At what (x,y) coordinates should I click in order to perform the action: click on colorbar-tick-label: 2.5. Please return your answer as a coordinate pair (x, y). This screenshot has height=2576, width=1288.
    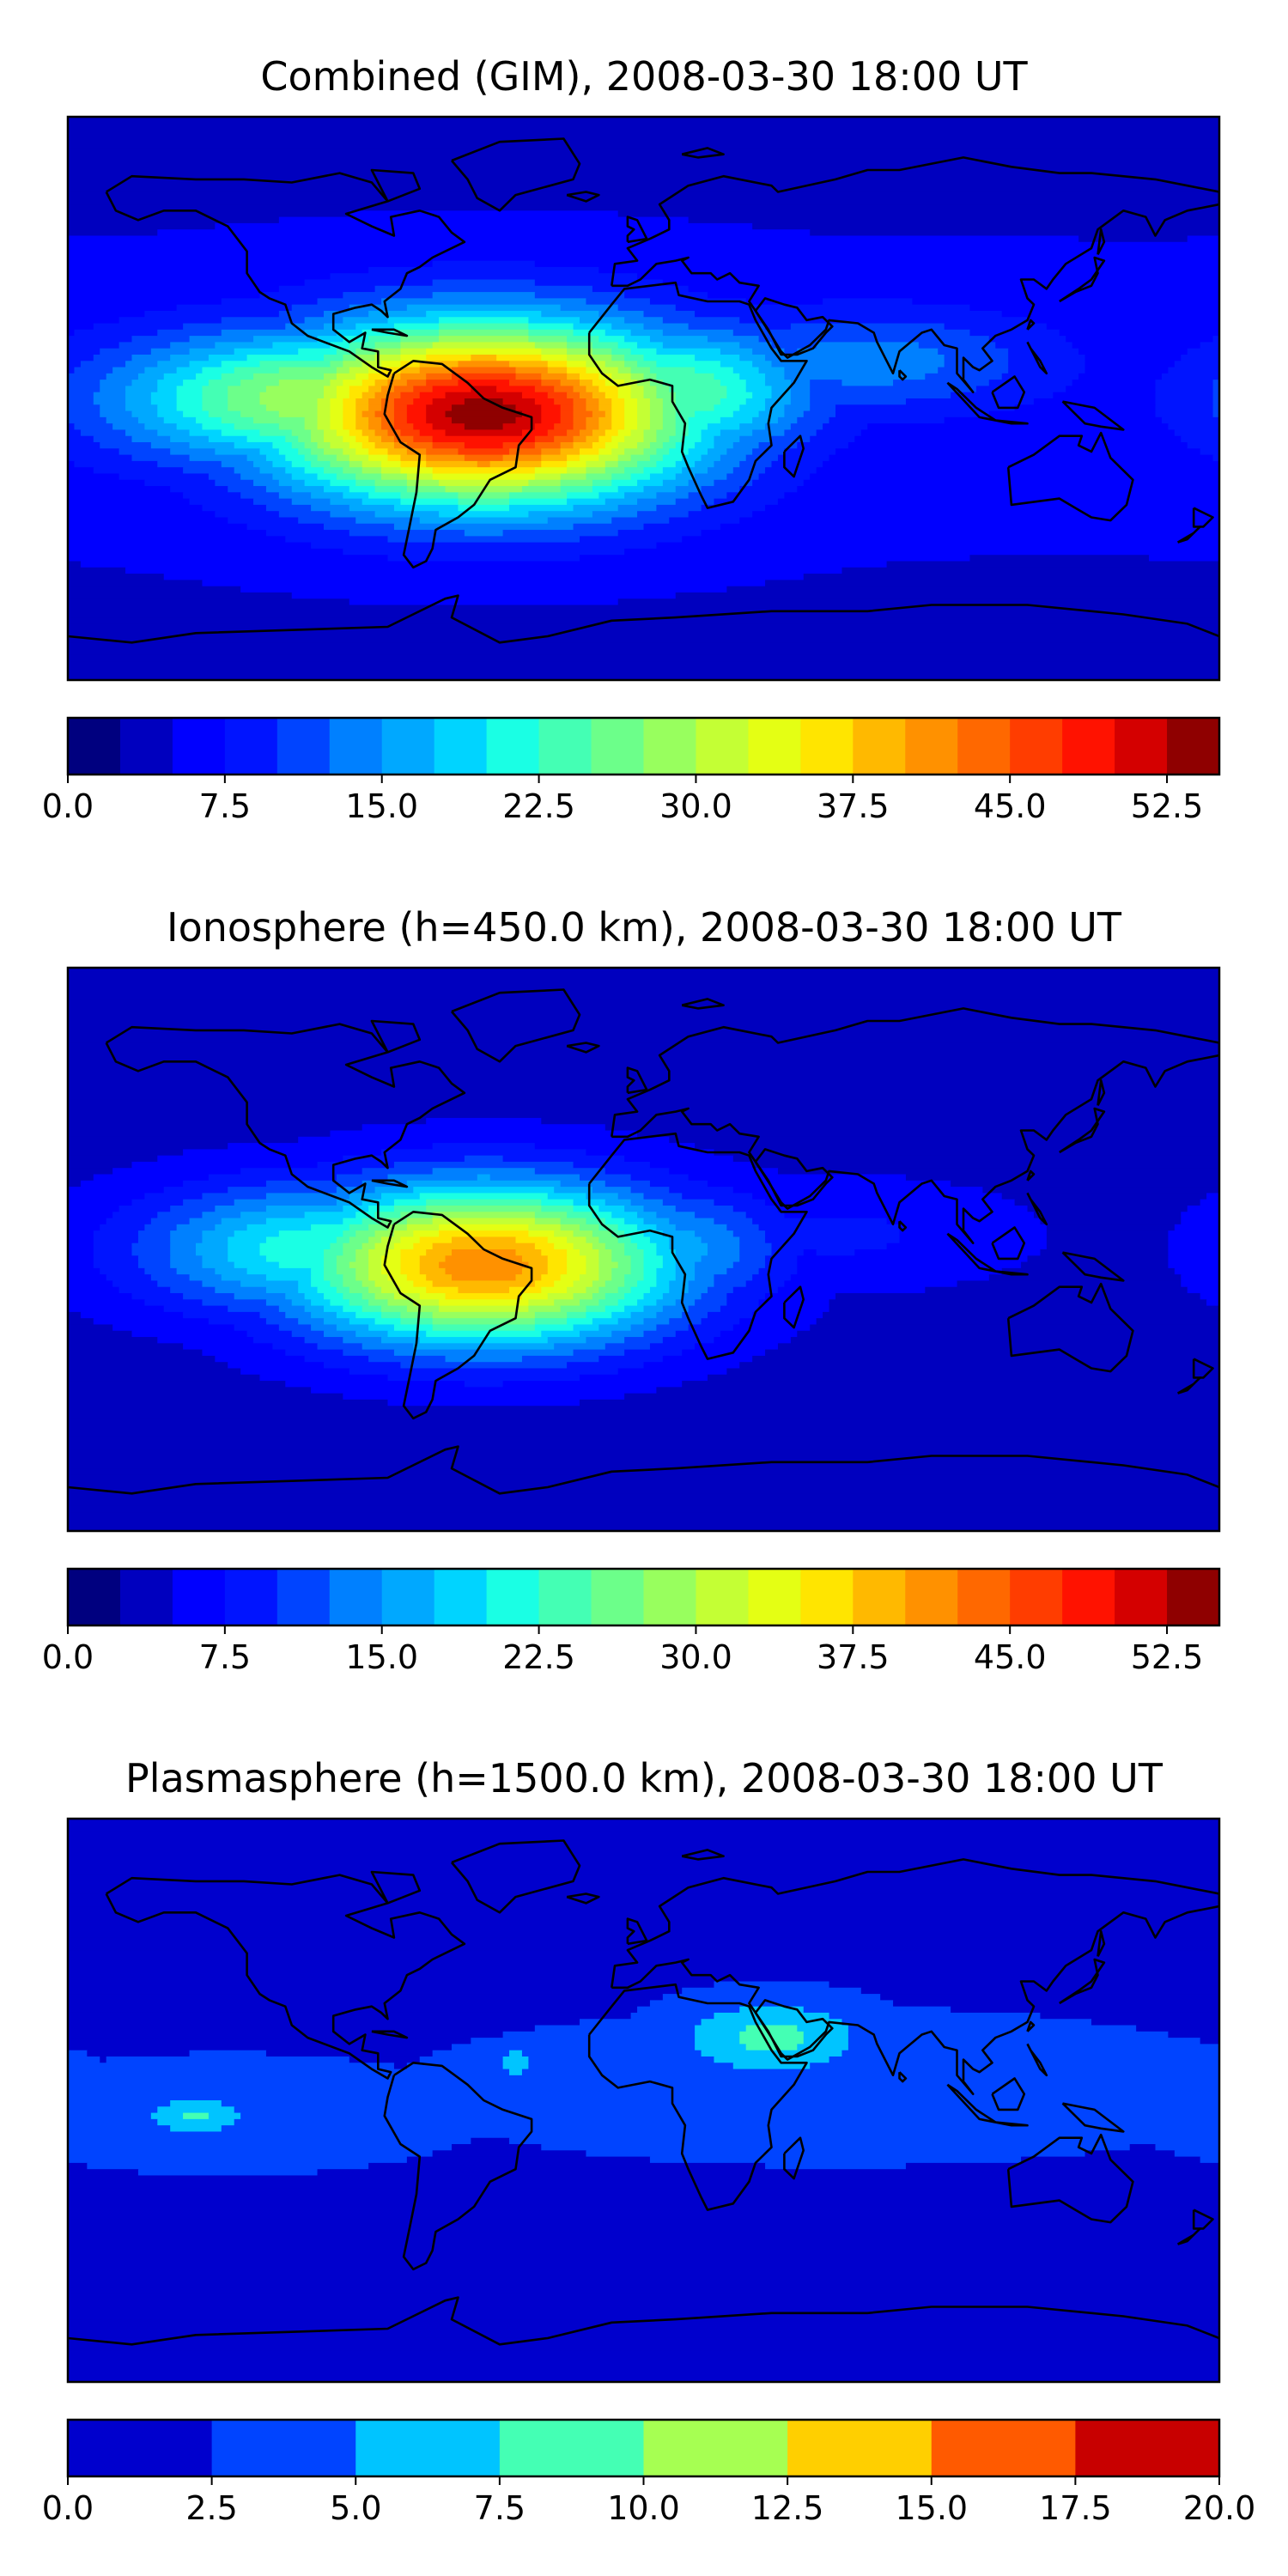
    Looking at the image, I should click on (211, 2508).